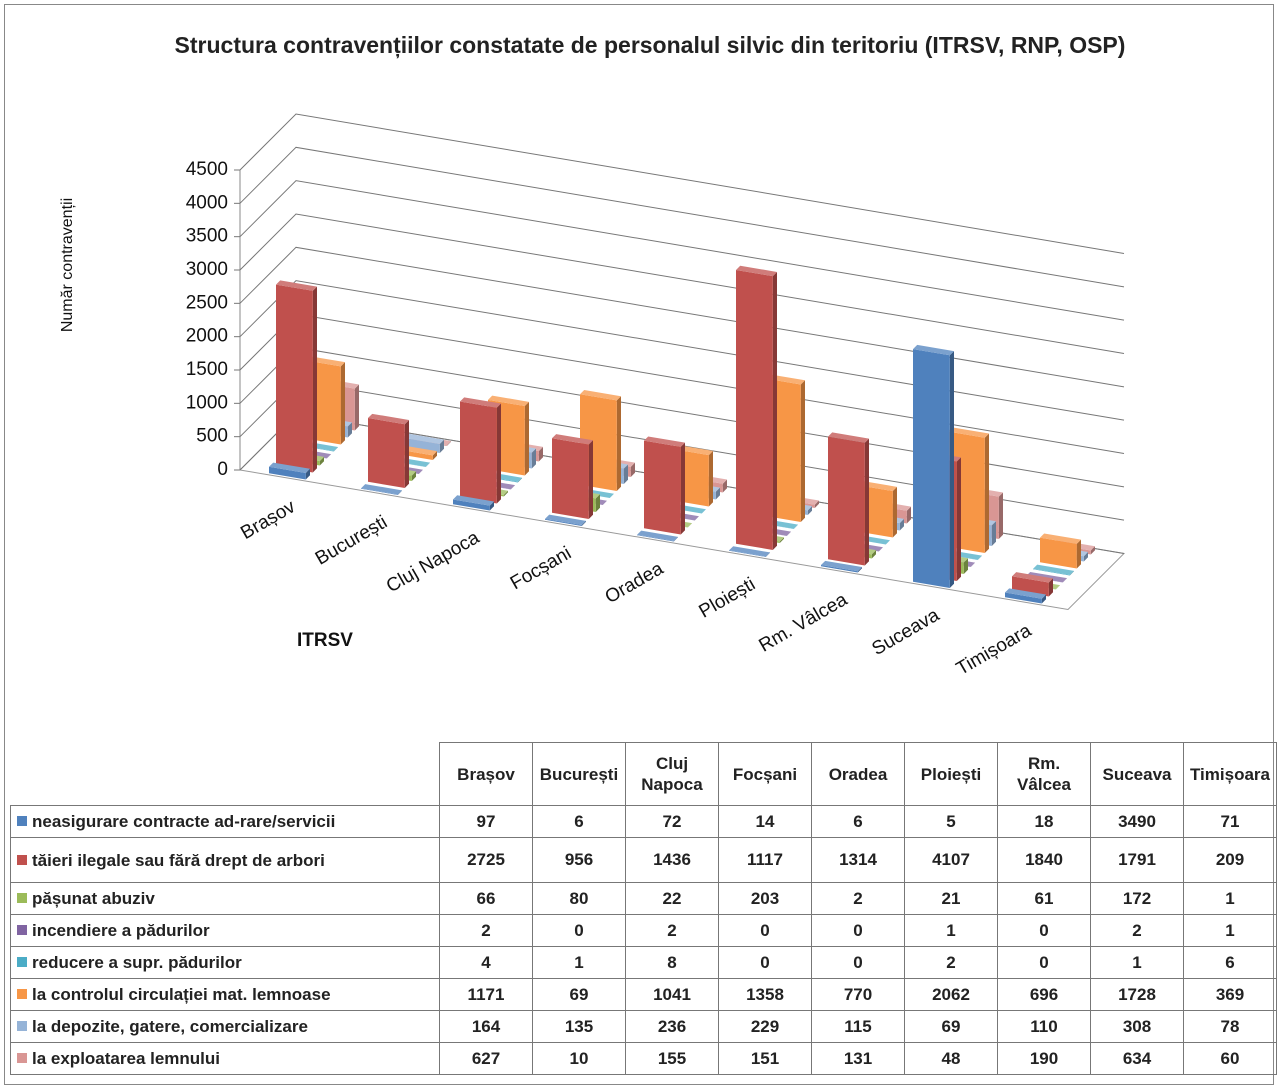 Image resolution: width=1278 pixels, height=1089 pixels. What do you see at coordinates (579, 860) in the screenshot?
I see `table-value: 956` at bounding box center [579, 860].